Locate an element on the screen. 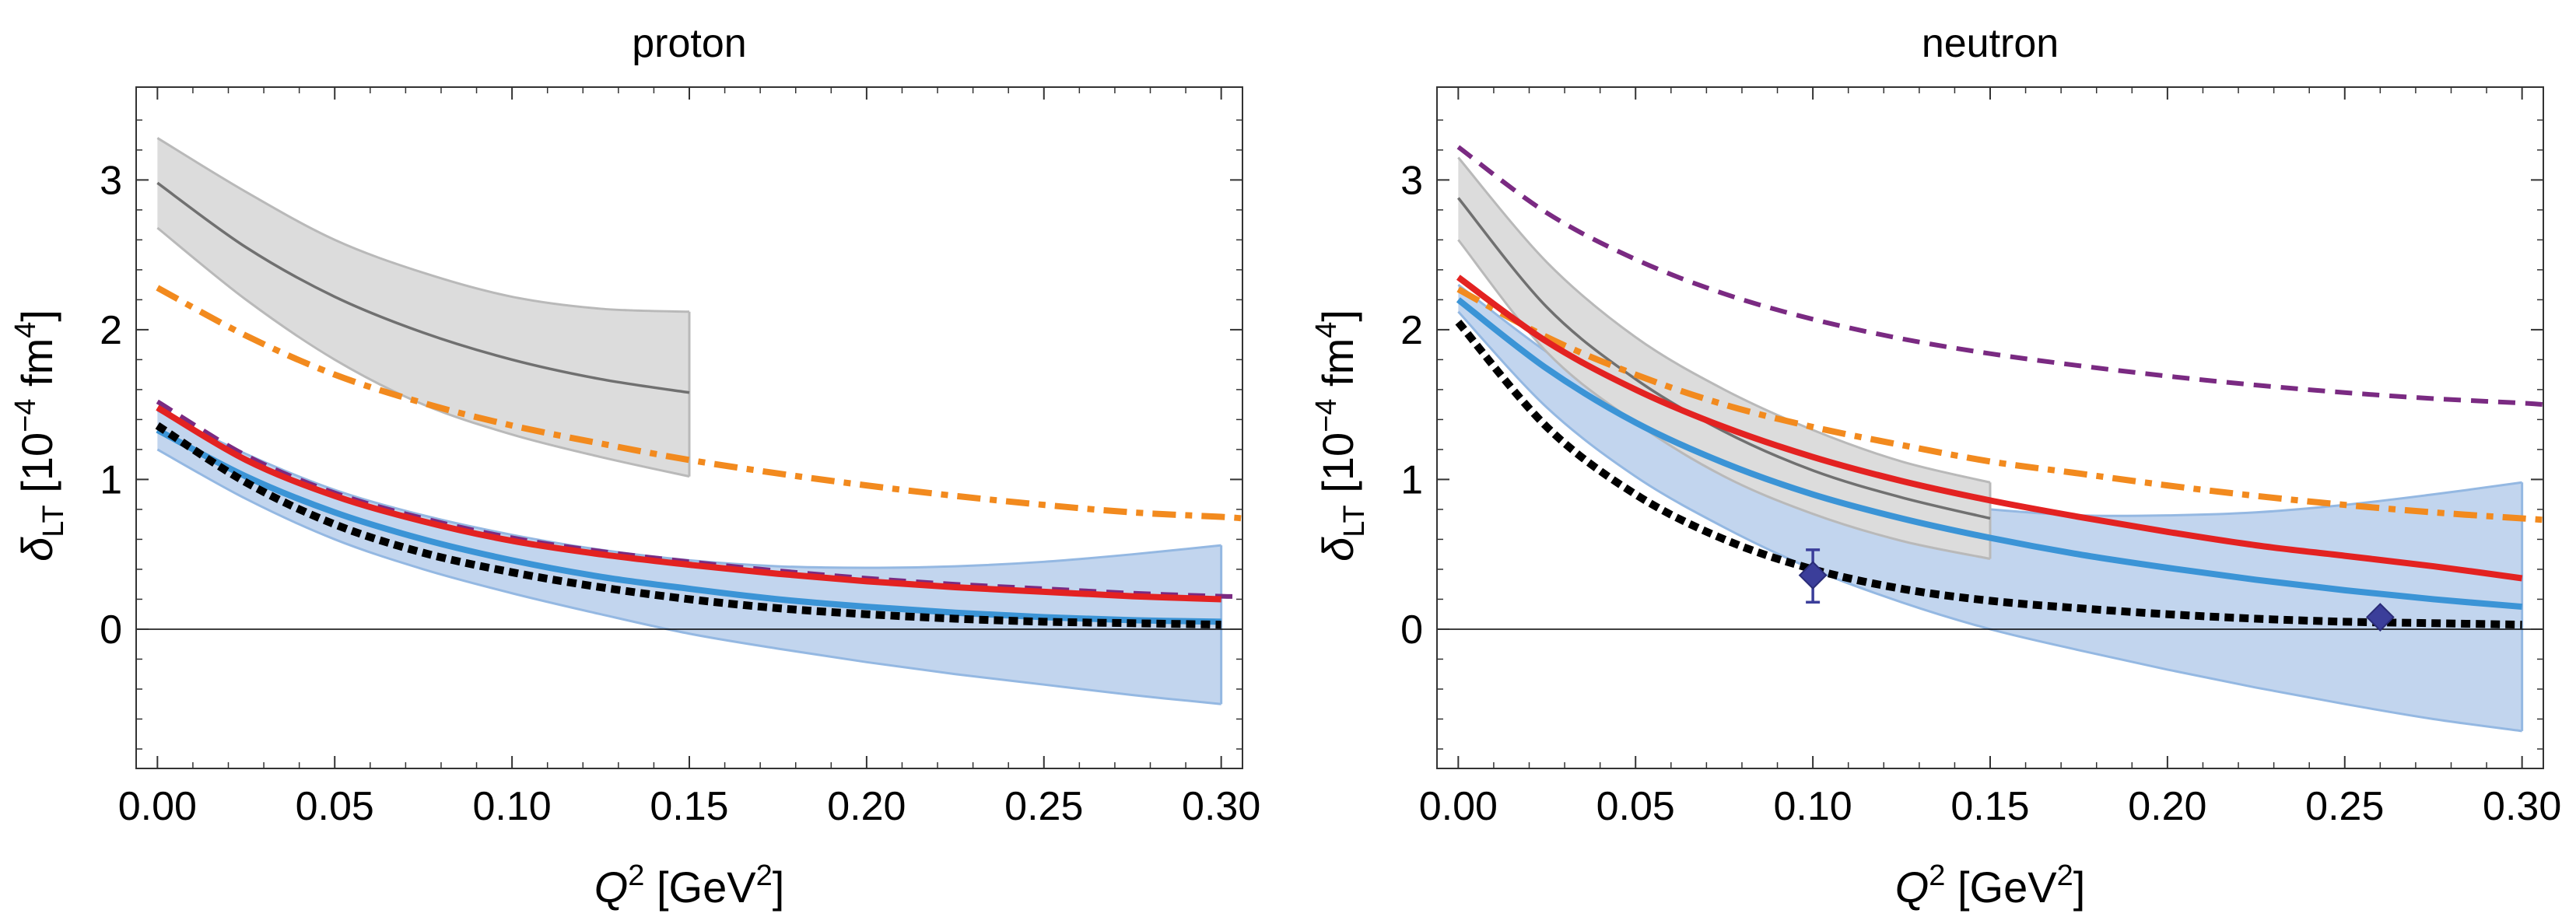  proton-blue-band is located at coordinates (689, 557).